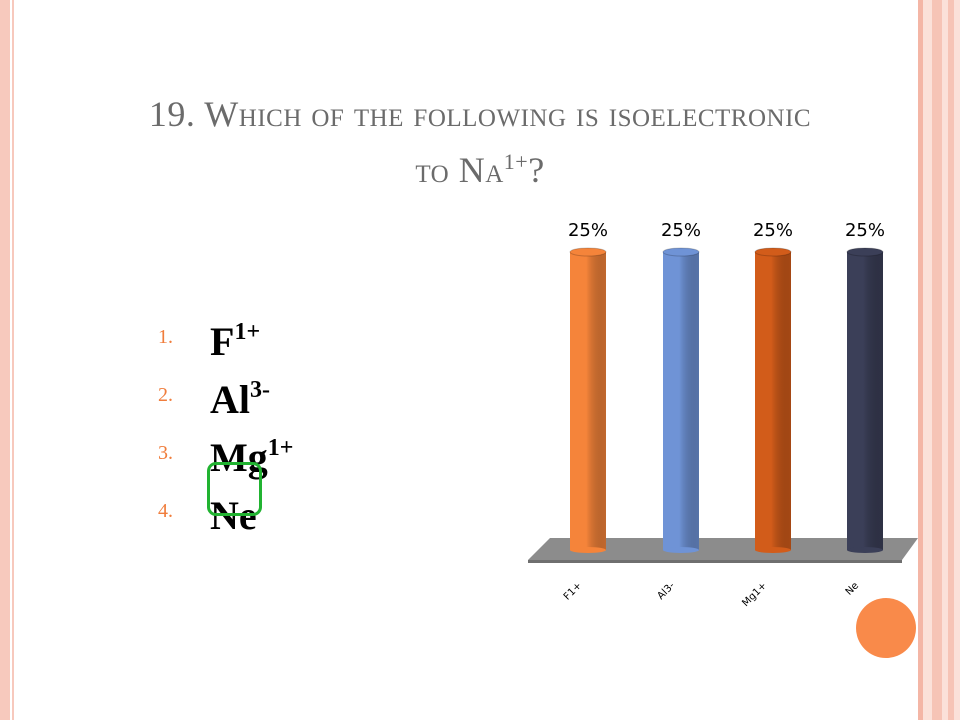 The height and width of the screenshot is (720, 960). Describe the element at coordinates (5, 360) in the screenshot. I see `slide-frame-left` at that location.